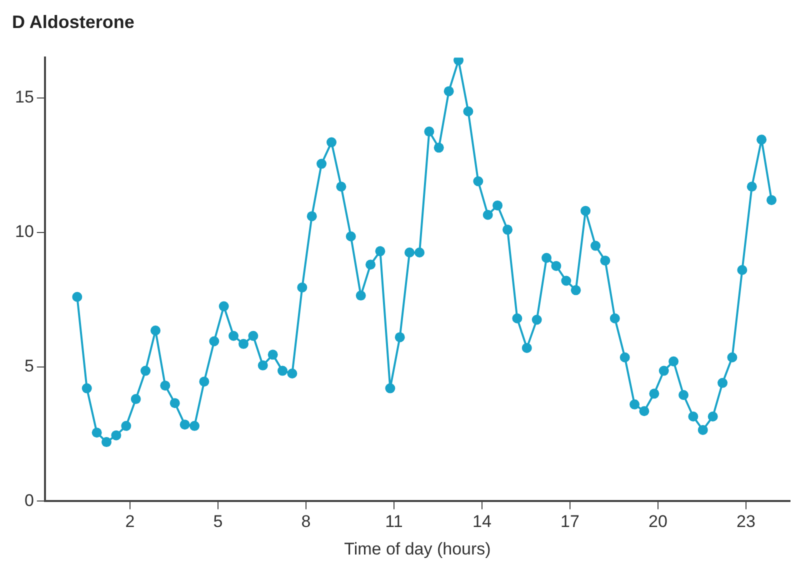  Describe the element at coordinates (658, 522) in the screenshot. I see `x-tick-label: 20` at that location.